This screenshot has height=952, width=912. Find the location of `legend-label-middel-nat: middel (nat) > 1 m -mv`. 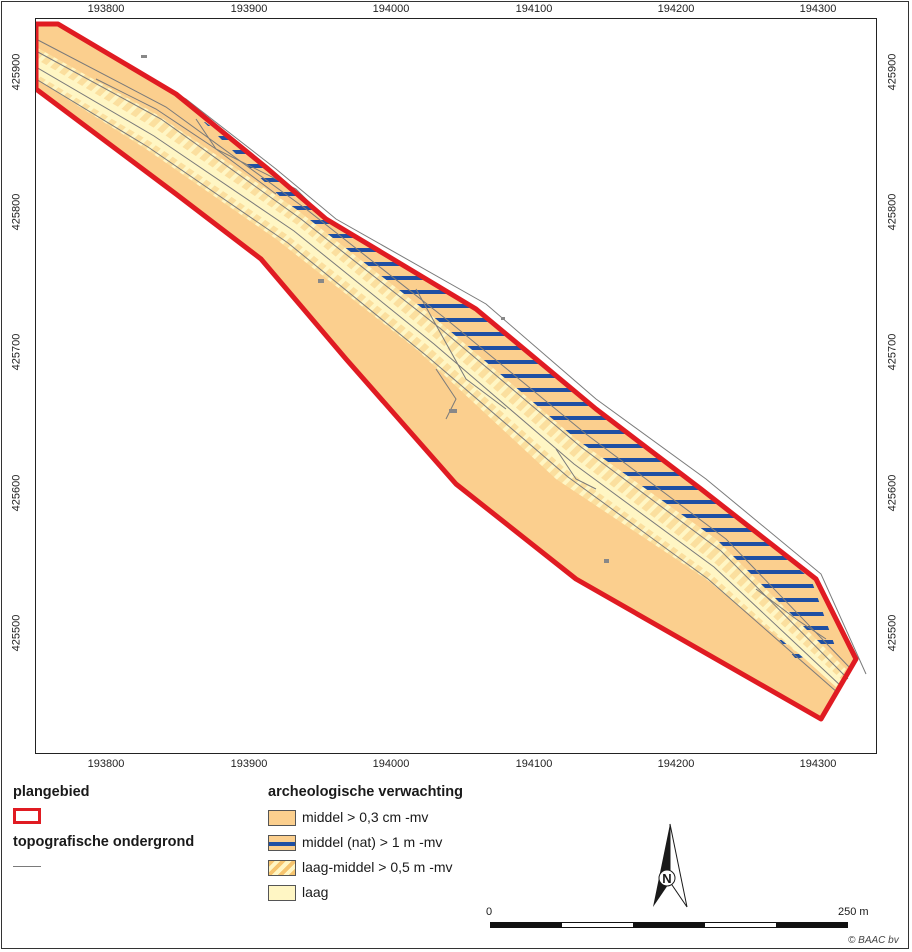

legend-label-middel-nat: middel (nat) > 1 m -mv is located at coordinates (372, 842).